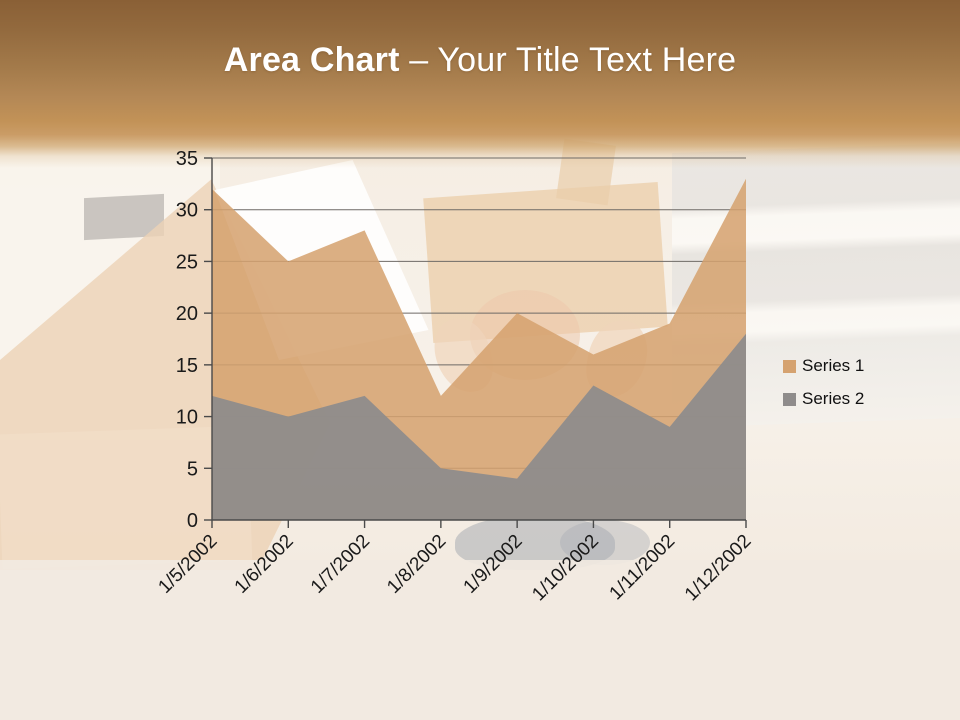  What do you see at coordinates (187, 262) in the screenshot?
I see `y-tick-label: 25` at bounding box center [187, 262].